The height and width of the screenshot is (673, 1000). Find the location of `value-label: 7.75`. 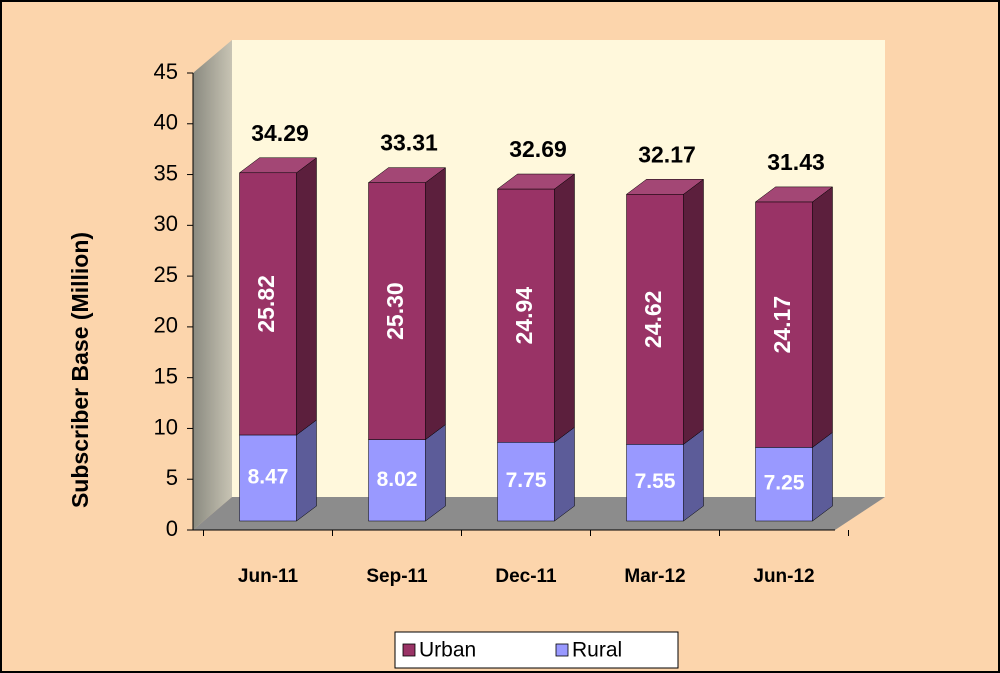

value-label: 7.75 is located at coordinates (526, 480).